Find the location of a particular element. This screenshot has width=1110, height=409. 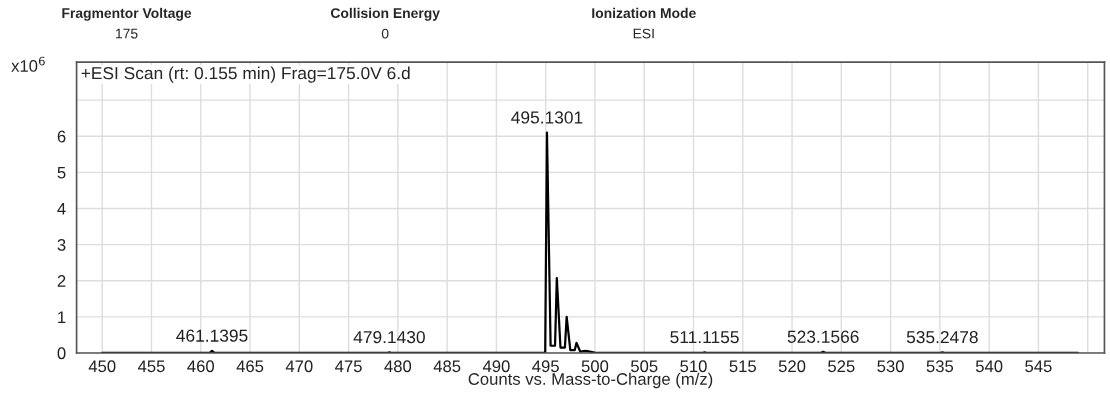

annotation: 511.1155 is located at coordinates (704, 337).